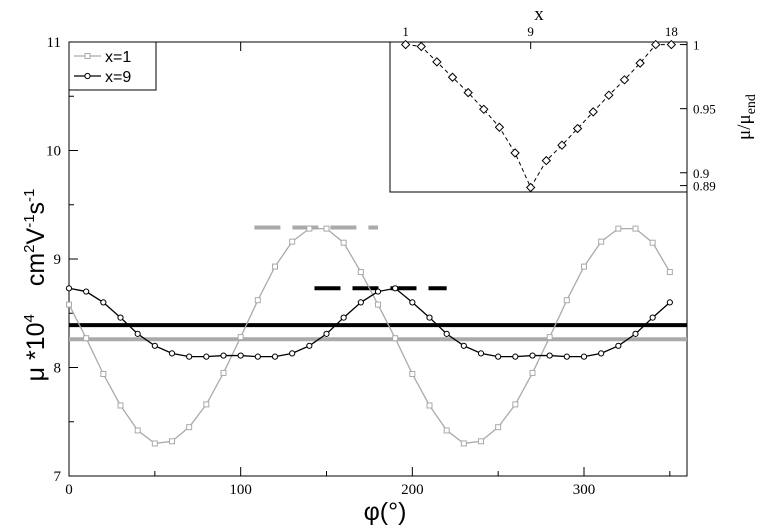 The height and width of the screenshot is (529, 763). What do you see at coordinates (118, 77) in the screenshot?
I see `legend-label: x=9` at bounding box center [118, 77].